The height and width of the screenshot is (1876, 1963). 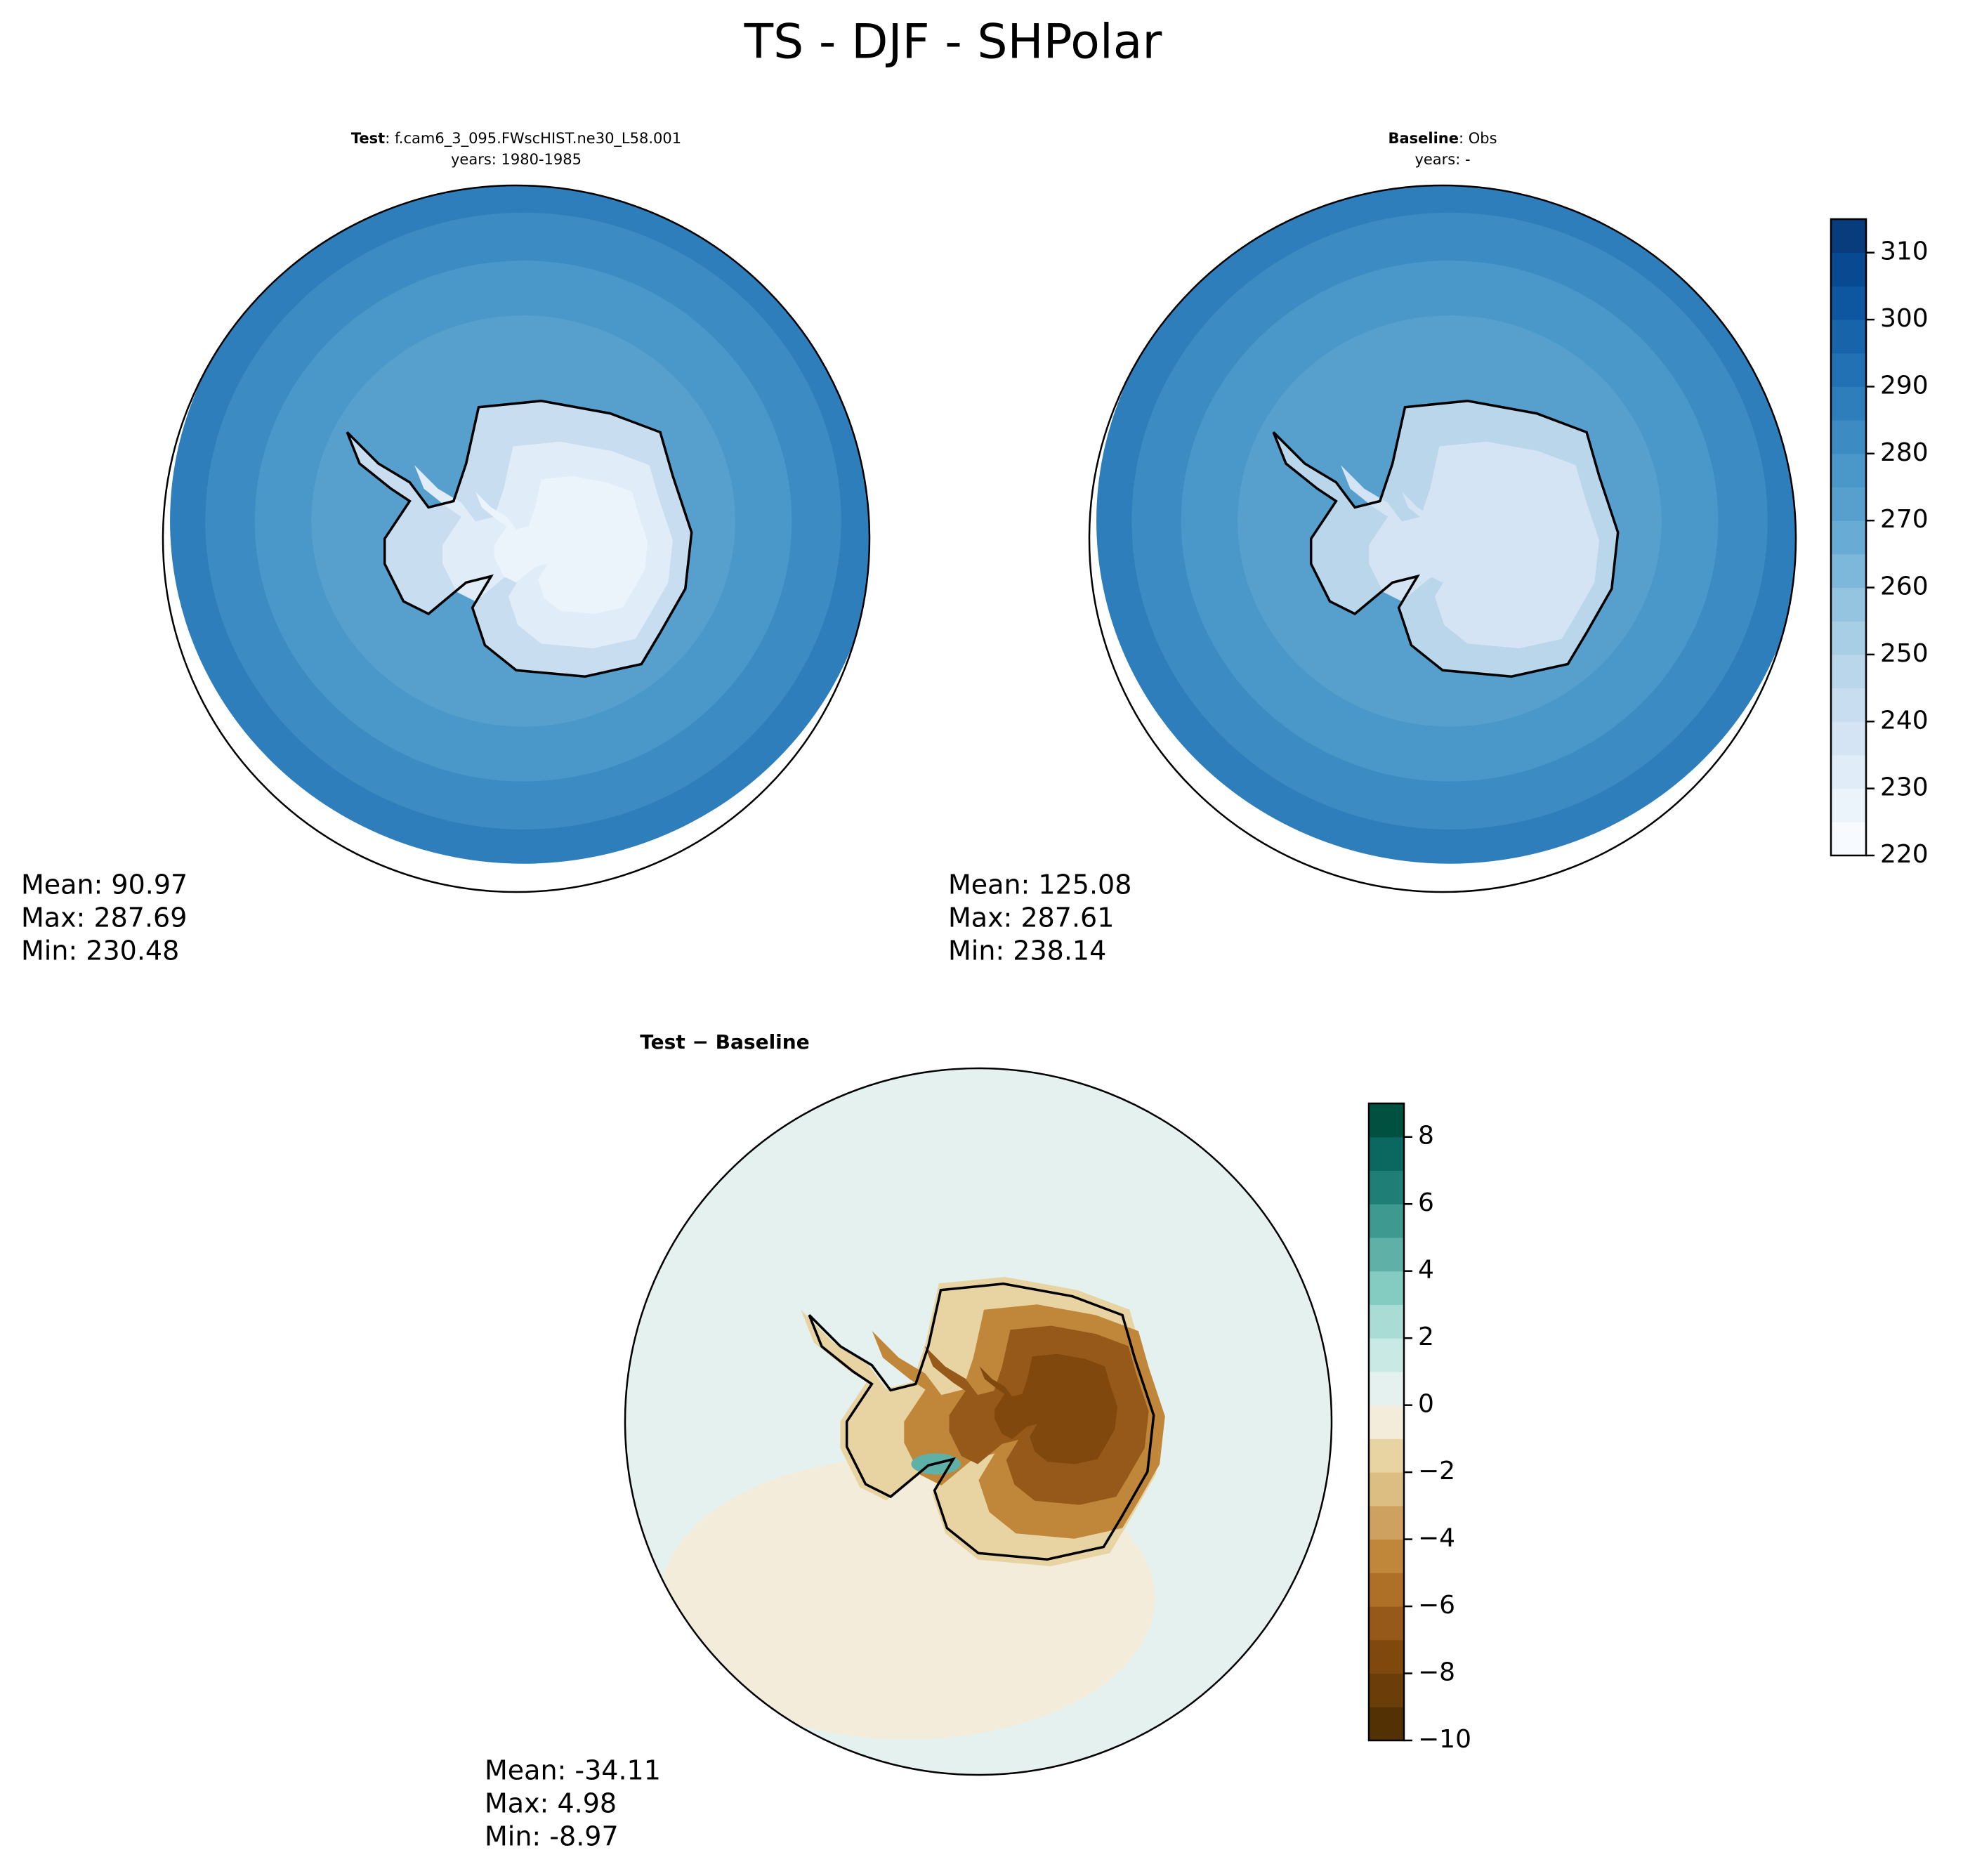 What do you see at coordinates (1426, 1405) in the screenshot?
I see `colorbar-tick-label: 0` at bounding box center [1426, 1405].